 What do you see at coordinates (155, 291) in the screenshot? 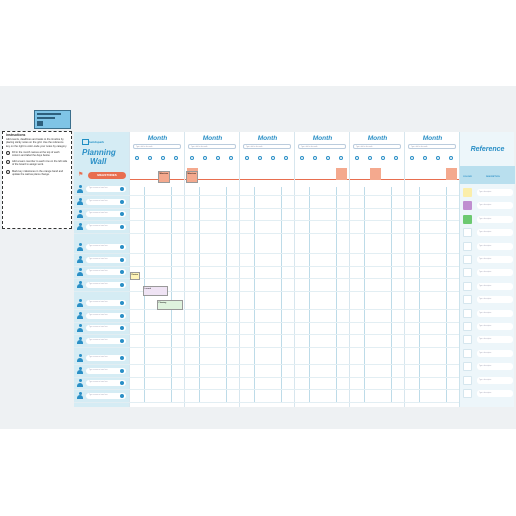
I see `sticky-note: Launch` at bounding box center [155, 291].